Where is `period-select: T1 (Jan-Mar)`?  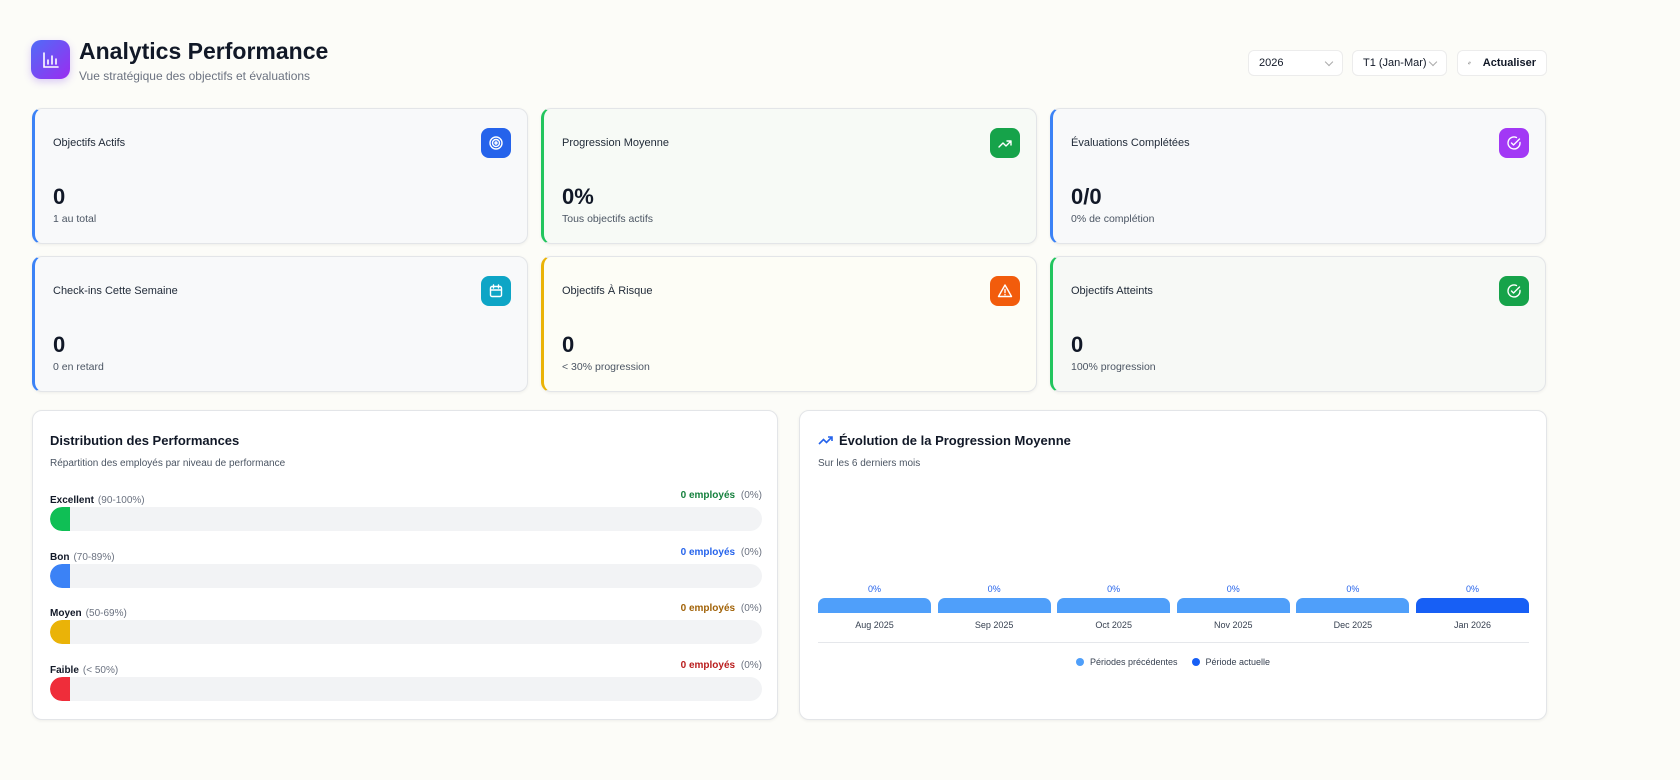
period-select: T1 (Jan-Mar) is located at coordinates (1399, 63).